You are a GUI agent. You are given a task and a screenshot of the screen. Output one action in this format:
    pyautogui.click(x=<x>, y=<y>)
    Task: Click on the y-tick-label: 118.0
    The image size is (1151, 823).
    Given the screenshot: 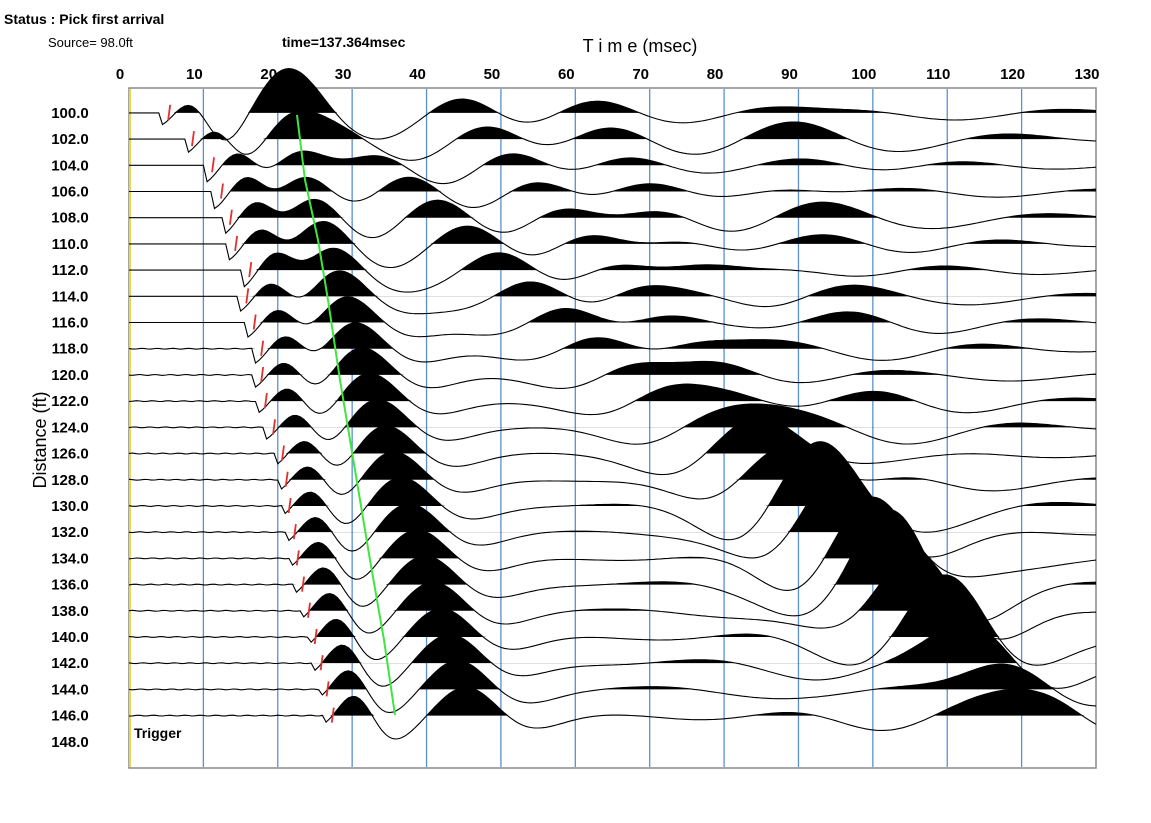 What is the action you would take?
    pyautogui.click(x=70, y=349)
    